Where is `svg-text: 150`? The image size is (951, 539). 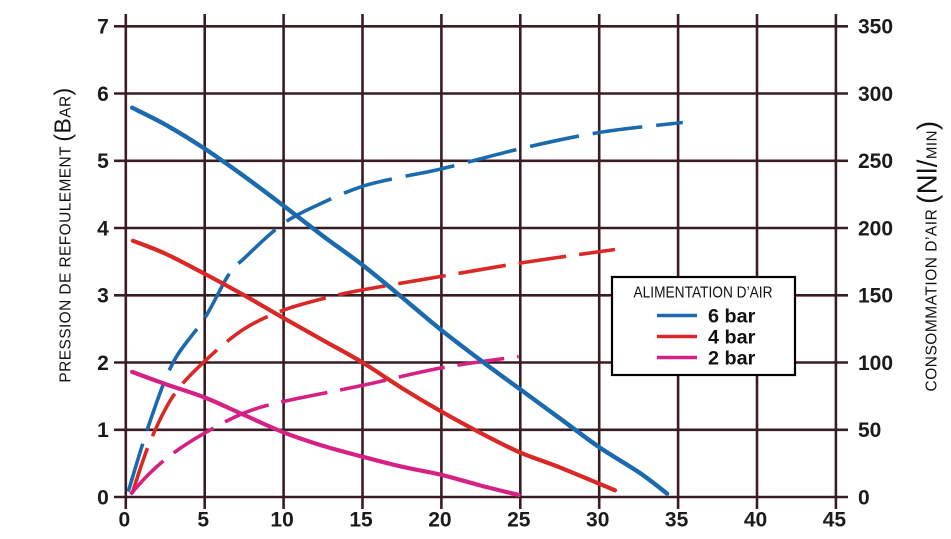
svg-text: 150 is located at coordinates (875, 296).